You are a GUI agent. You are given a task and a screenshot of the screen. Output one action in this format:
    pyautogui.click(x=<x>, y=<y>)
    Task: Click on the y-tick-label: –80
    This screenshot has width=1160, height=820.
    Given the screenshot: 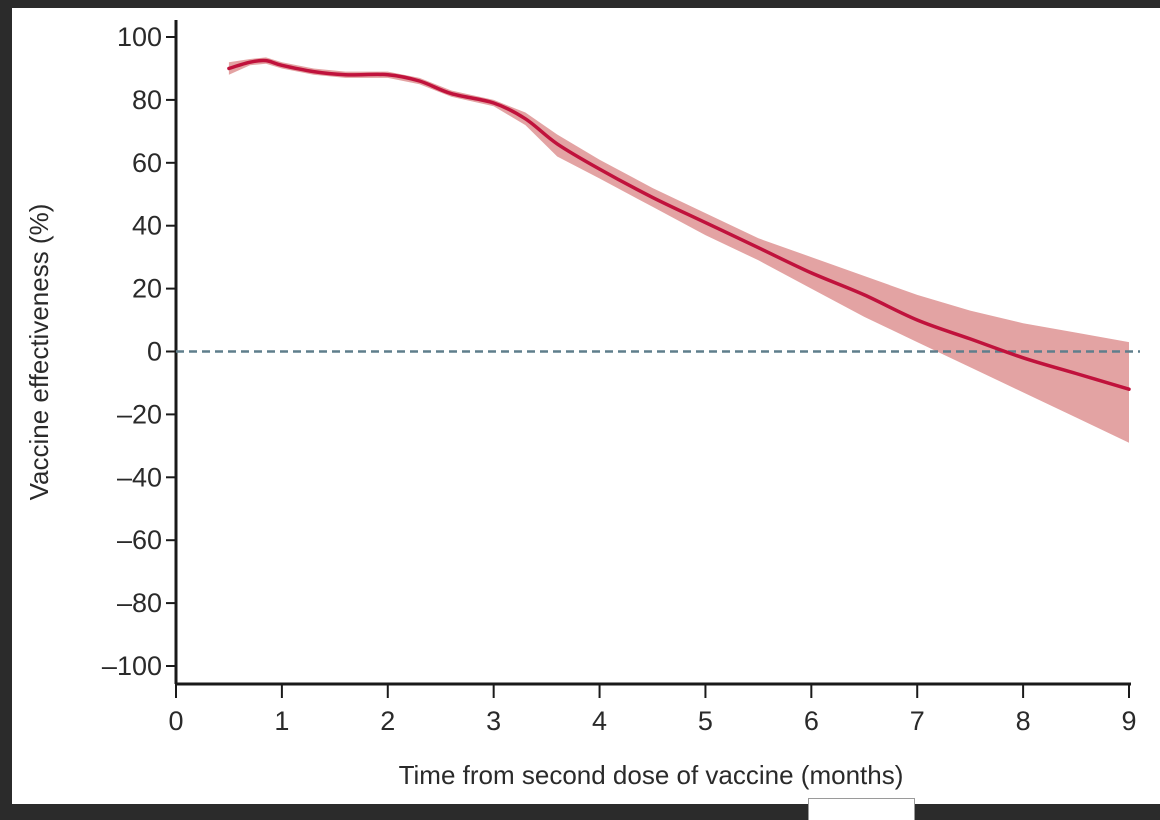 What is the action you would take?
    pyautogui.click(x=139, y=603)
    